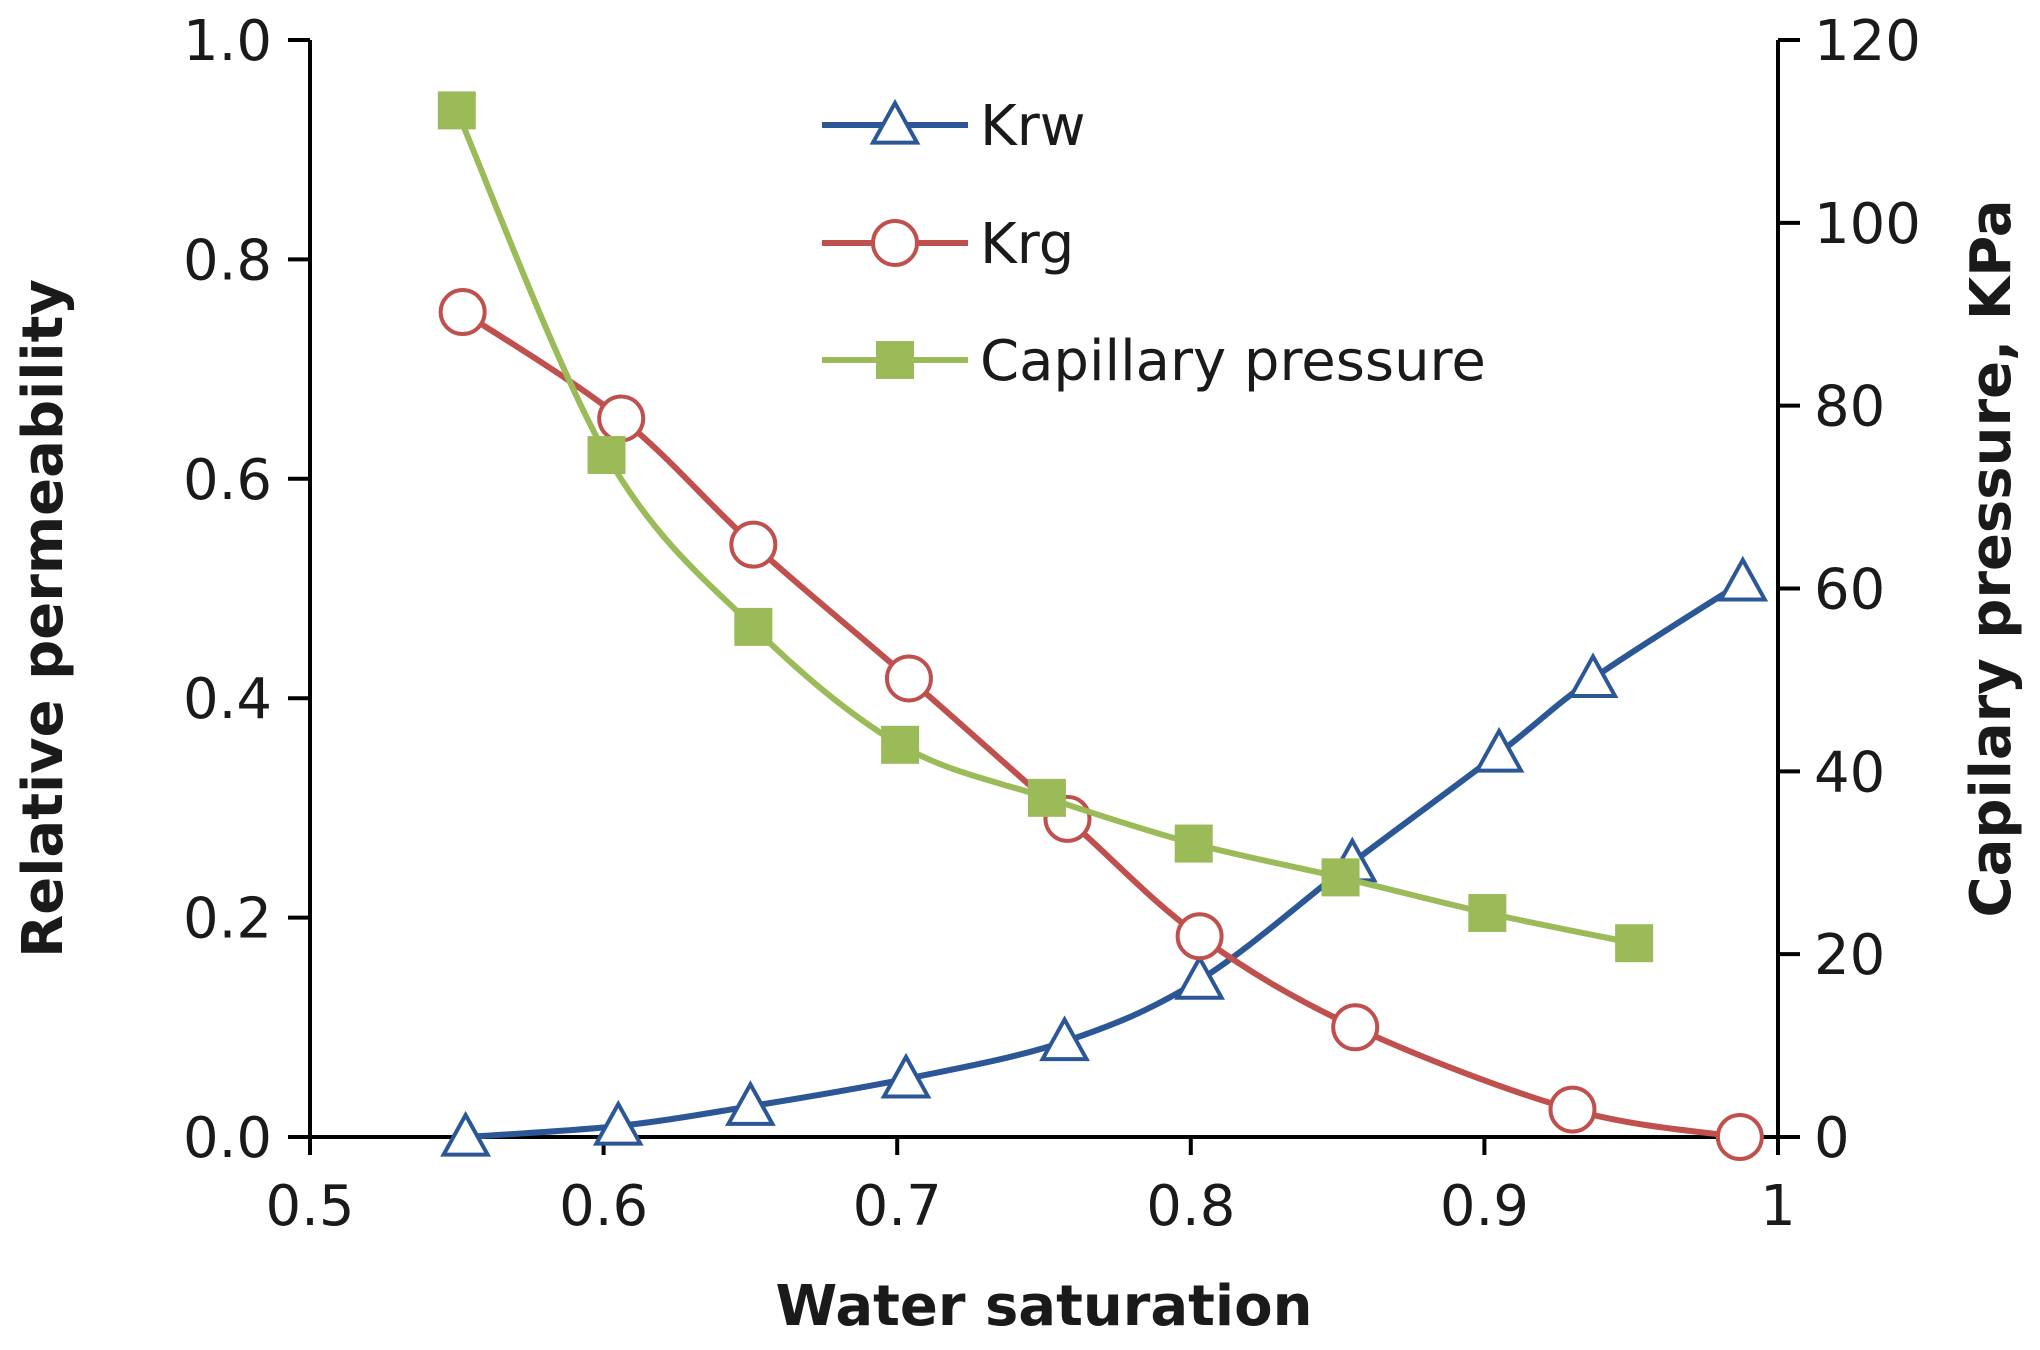 The width and height of the screenshot is (2040, 1350). Describe the element at coordinates (1033, 126) in the screenshot. I see `legend-label: Krw` at that location.